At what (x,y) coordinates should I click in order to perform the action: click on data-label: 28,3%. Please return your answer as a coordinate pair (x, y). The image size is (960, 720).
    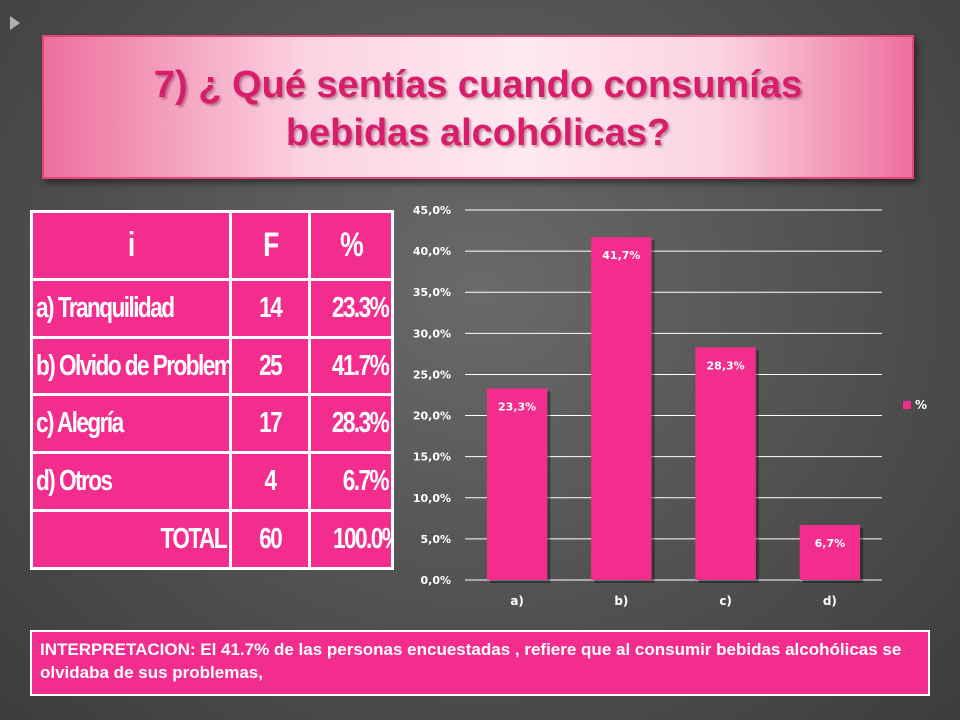
    Looking at the image, I should click on (726, 365).